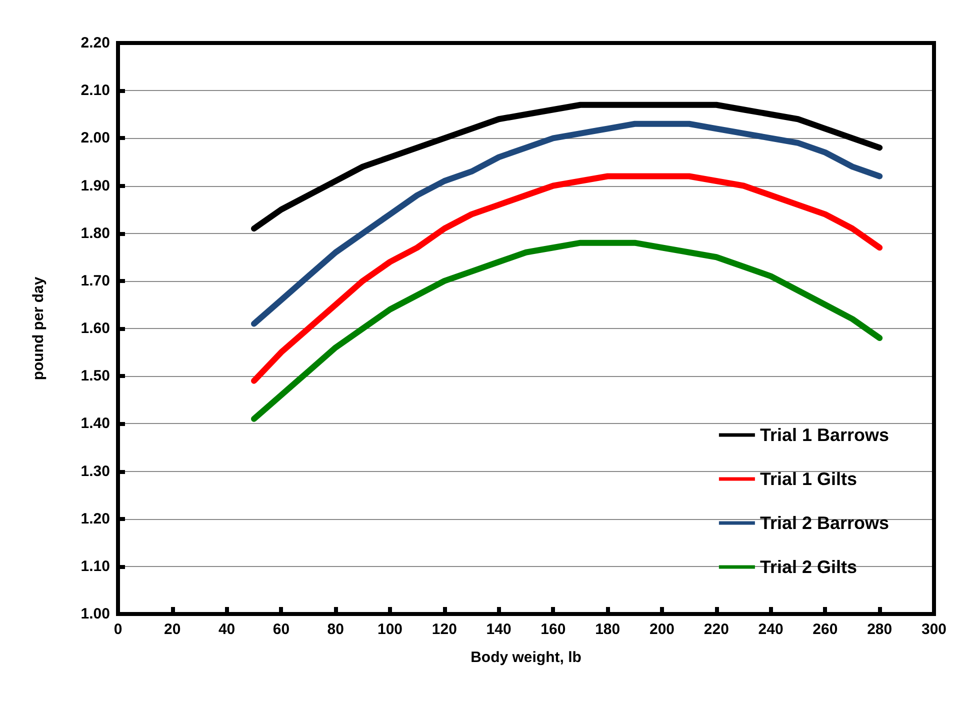 This screenshot has height=701, width=954. Describe the element at coordinates (95, 519) in the screenshot. I see `y-tick-label: 1.20` at that location.